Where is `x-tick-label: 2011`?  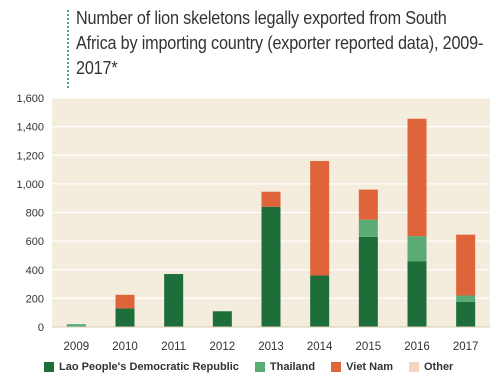 x-tick-label: 2011 is located at coordinates (173, 347).